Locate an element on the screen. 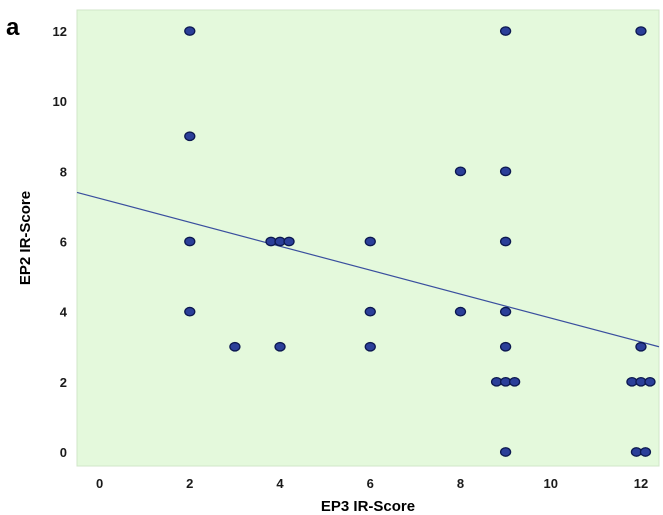  y-tick-label: 12 is located at coordinates (60, 31).